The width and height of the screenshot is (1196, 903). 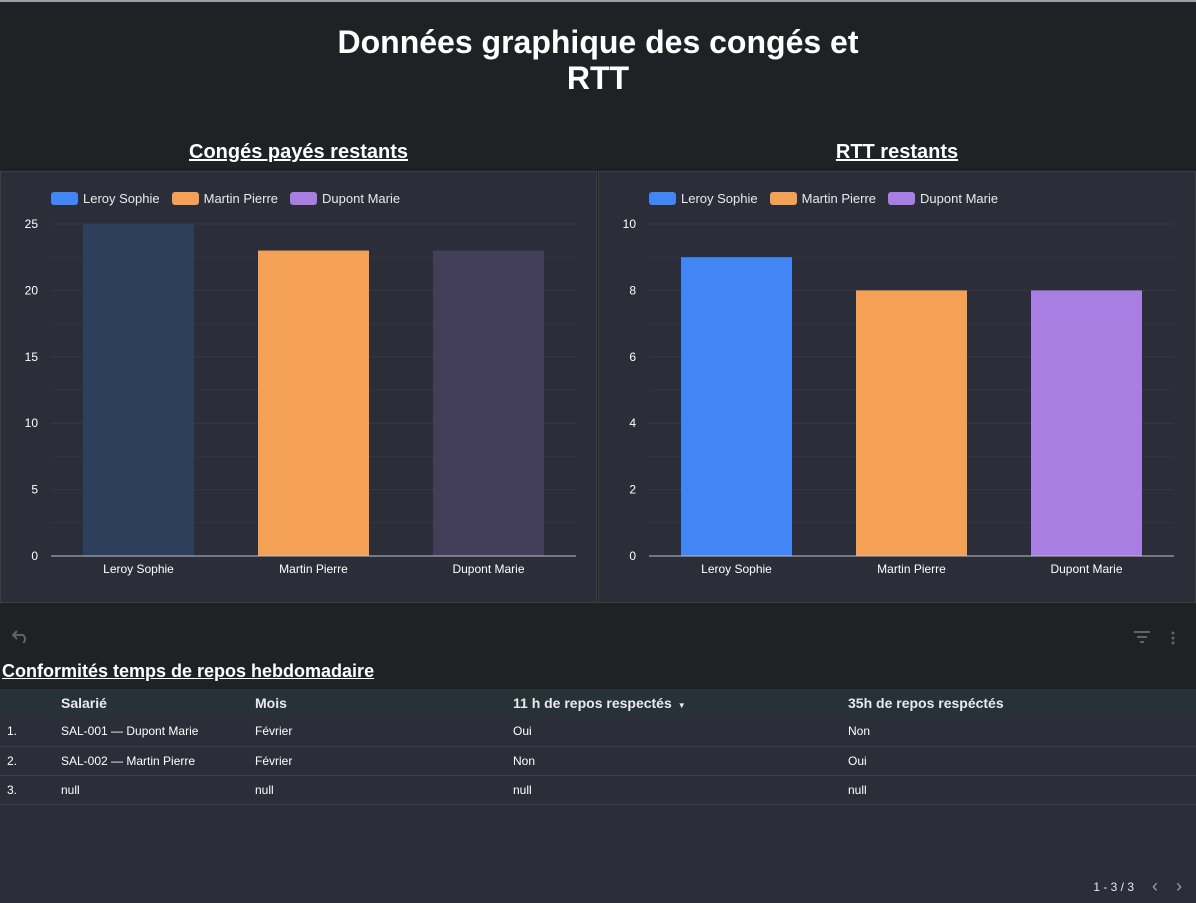 I want to click on y-tick-label: 5, so click(x=34, y=490).